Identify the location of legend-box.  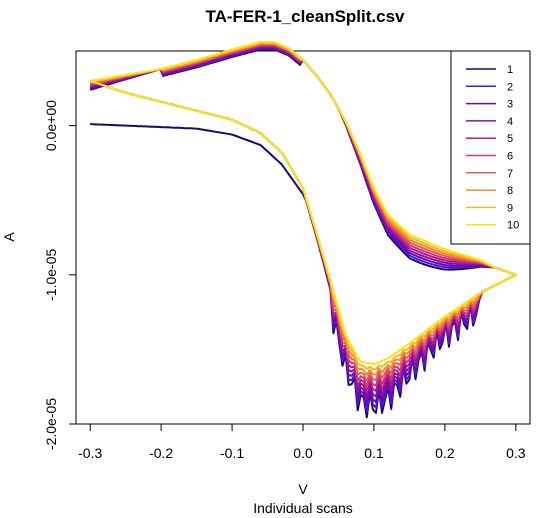
(490, 147).